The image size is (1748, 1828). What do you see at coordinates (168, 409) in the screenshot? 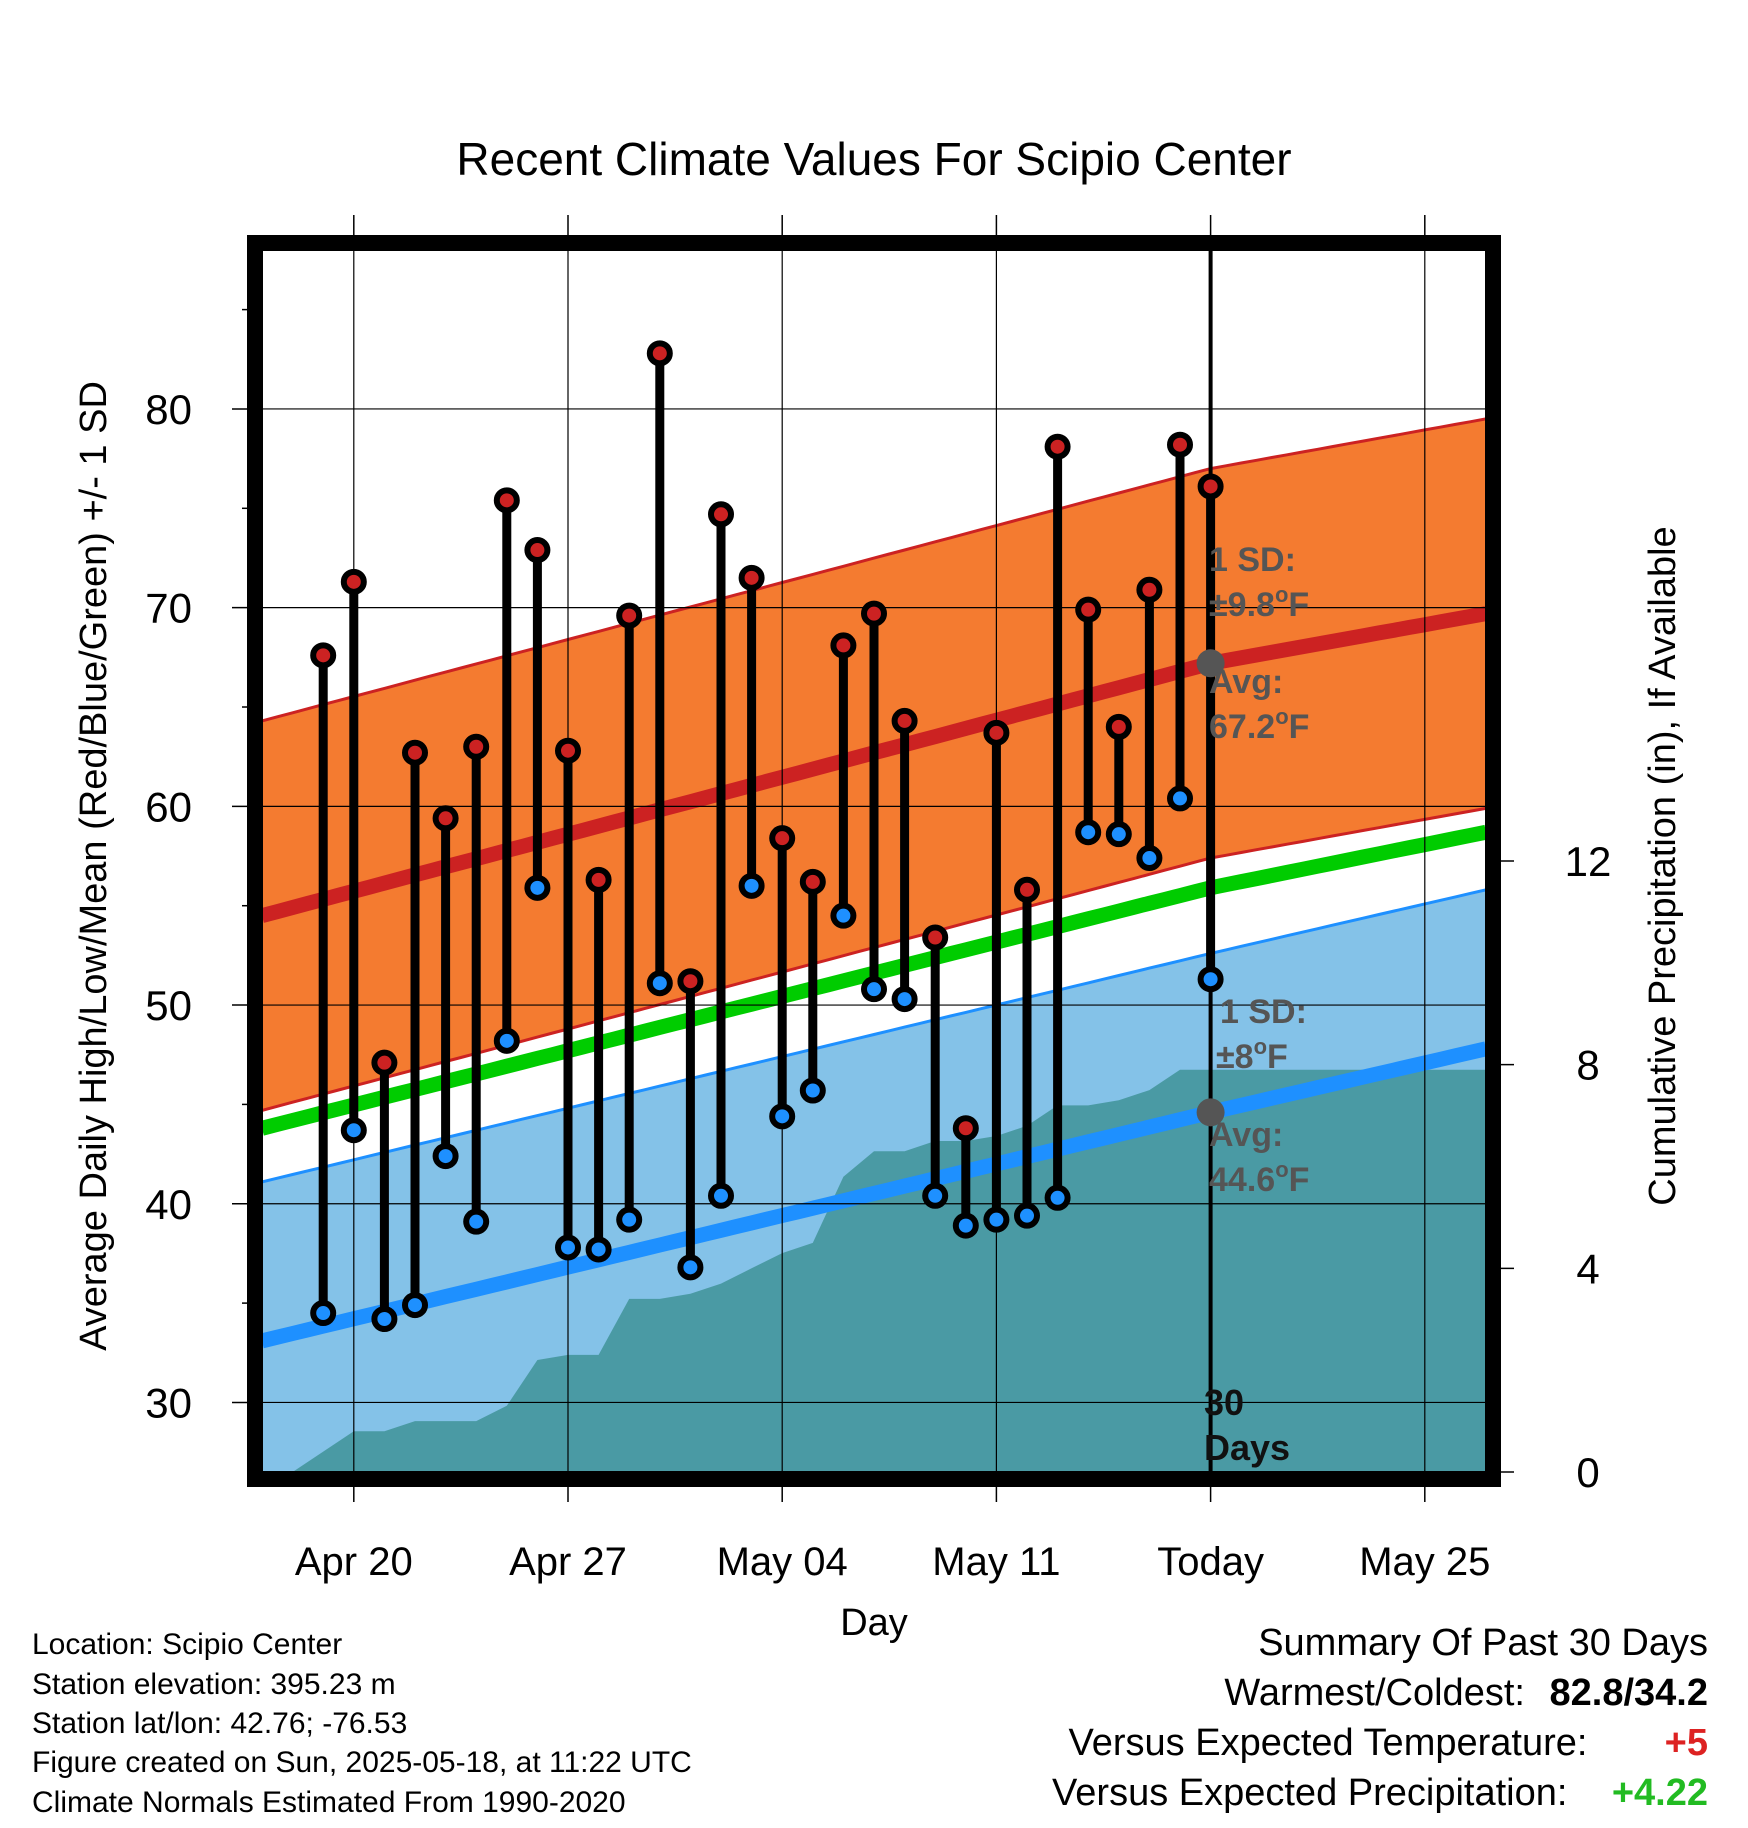
I see `y-tick-label: 80` at bounding box center [168, 409].